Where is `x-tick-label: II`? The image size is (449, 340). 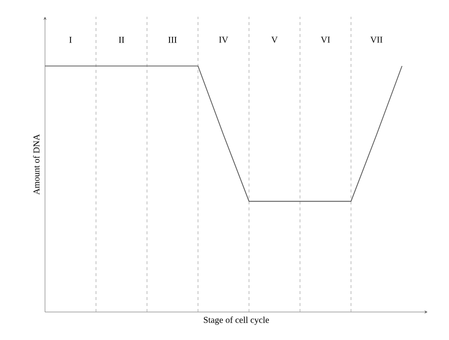
x-tick-label: II is located at coordinates (121, 39).